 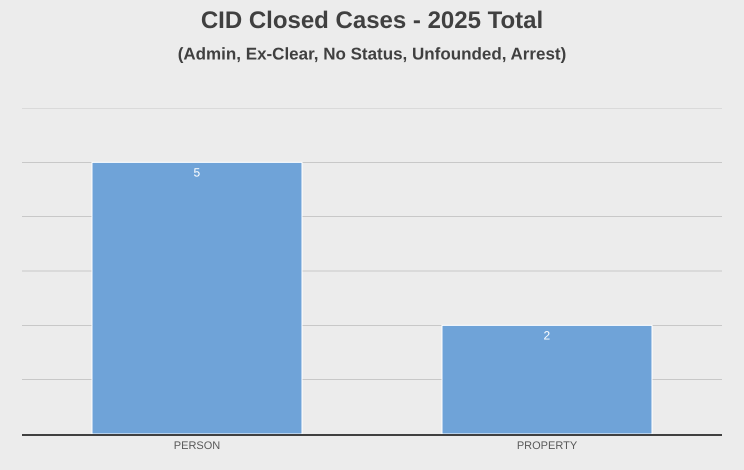 I want to click on chart-title: CID Closed Cases - 2025 Total, so click(x=372, y=20).